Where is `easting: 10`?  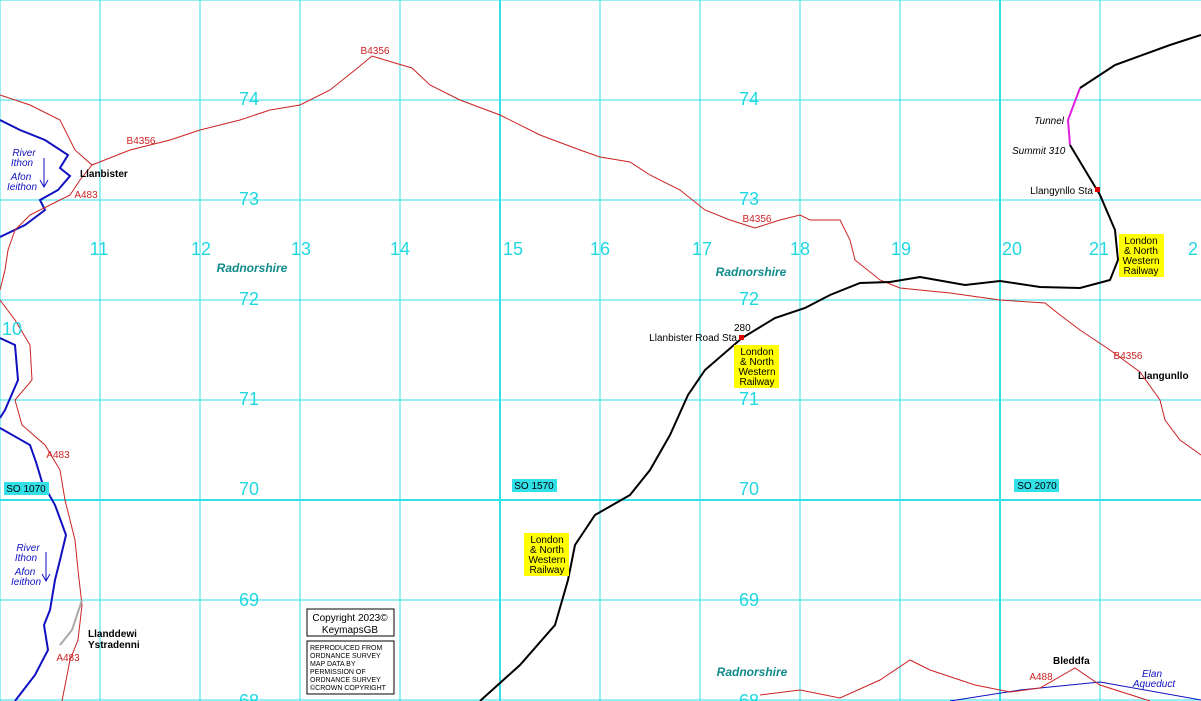
easting: 10 is located at coordinates (12, 329).